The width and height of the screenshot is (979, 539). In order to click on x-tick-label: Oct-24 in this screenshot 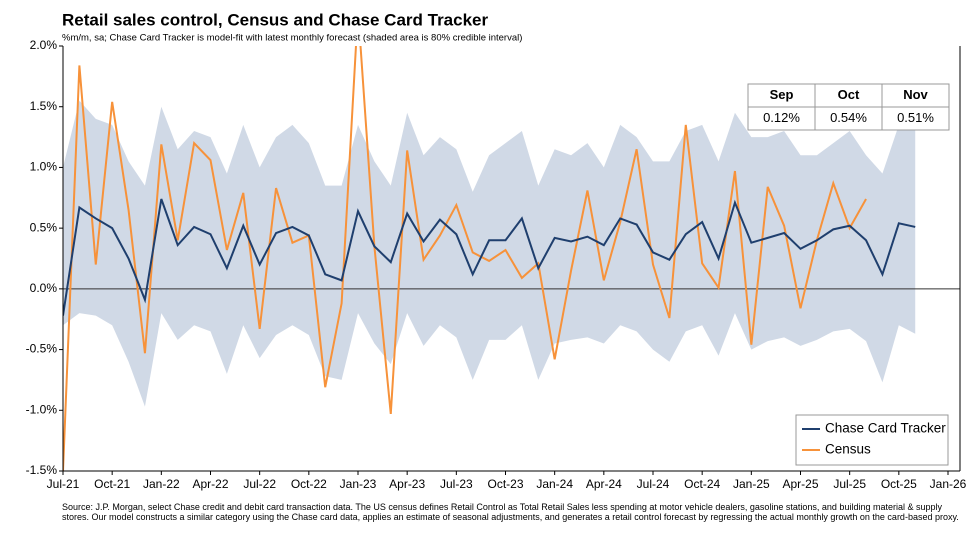, I will do `click(702, 484)`.